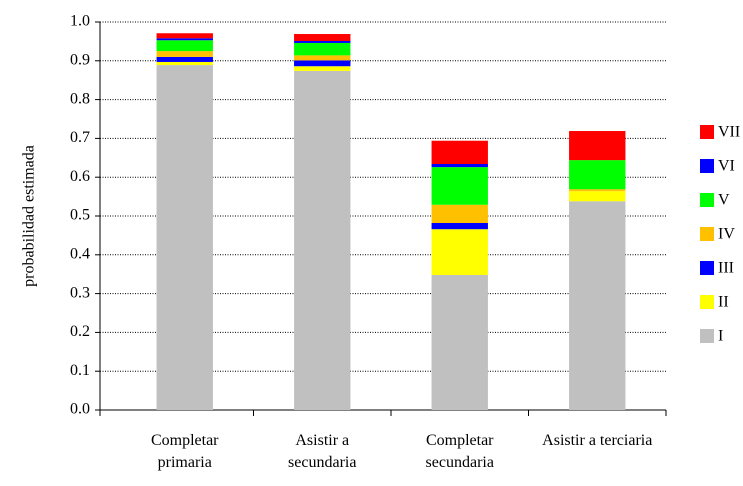  Describe the element at coordinates (459, 451) in the screenshot. I see `x-tick-label: Completar secundaria` at that location.